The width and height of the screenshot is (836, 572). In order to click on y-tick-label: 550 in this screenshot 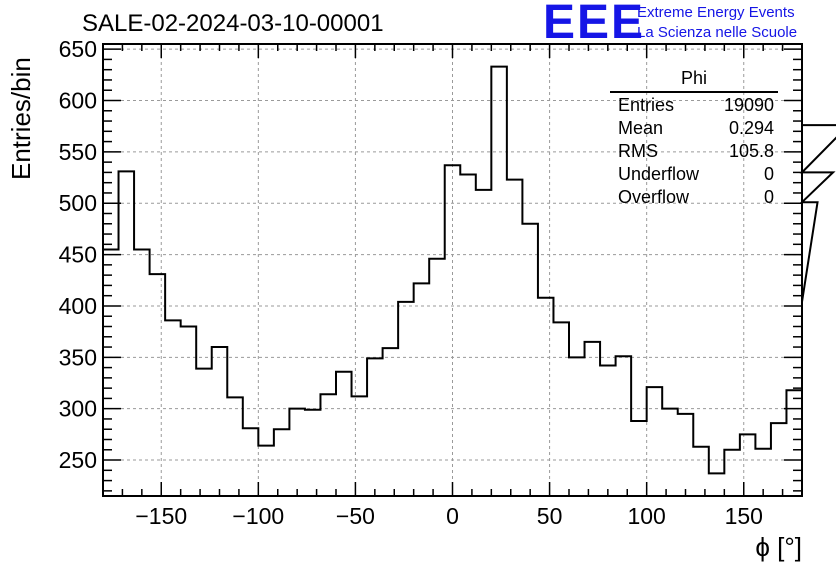, I will do `click(78, 152)`.